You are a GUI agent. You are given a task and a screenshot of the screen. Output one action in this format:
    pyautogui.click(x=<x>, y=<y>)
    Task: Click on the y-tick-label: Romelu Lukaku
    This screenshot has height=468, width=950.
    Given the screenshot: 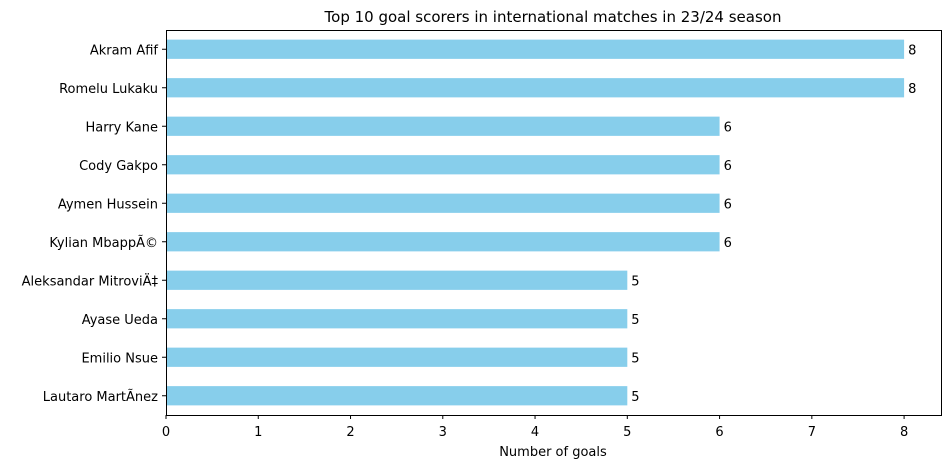 What is the action you would take?
    pyautogui.click(x=108, y=89)
    